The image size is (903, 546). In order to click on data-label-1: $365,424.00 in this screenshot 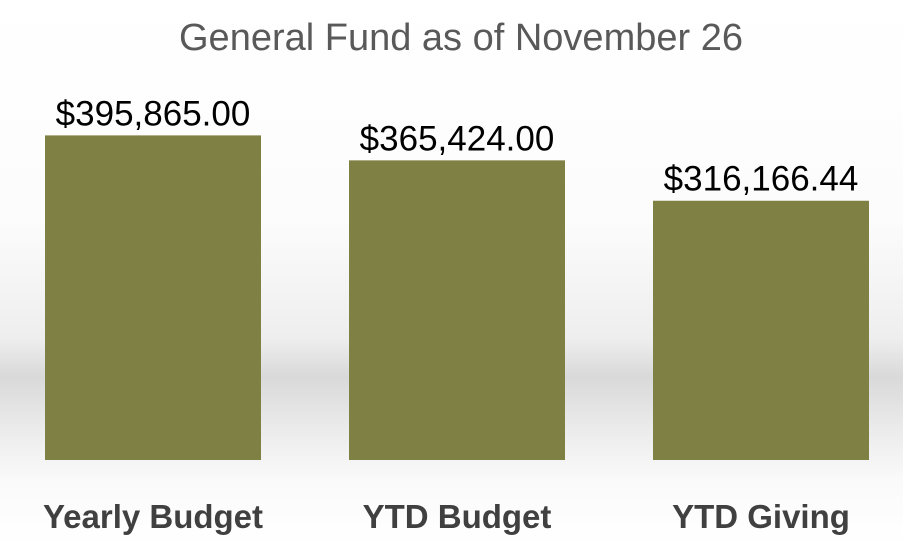, I will do `click(457, 138)`.